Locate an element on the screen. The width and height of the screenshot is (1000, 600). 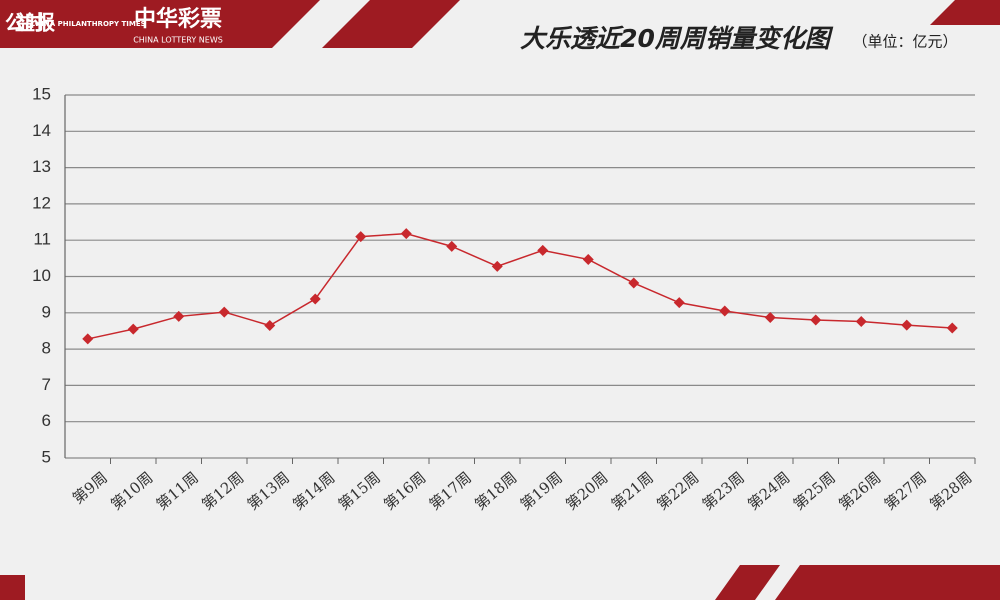
chart-subtitle: （单位：亿元） is located at coordinates (904, 42).